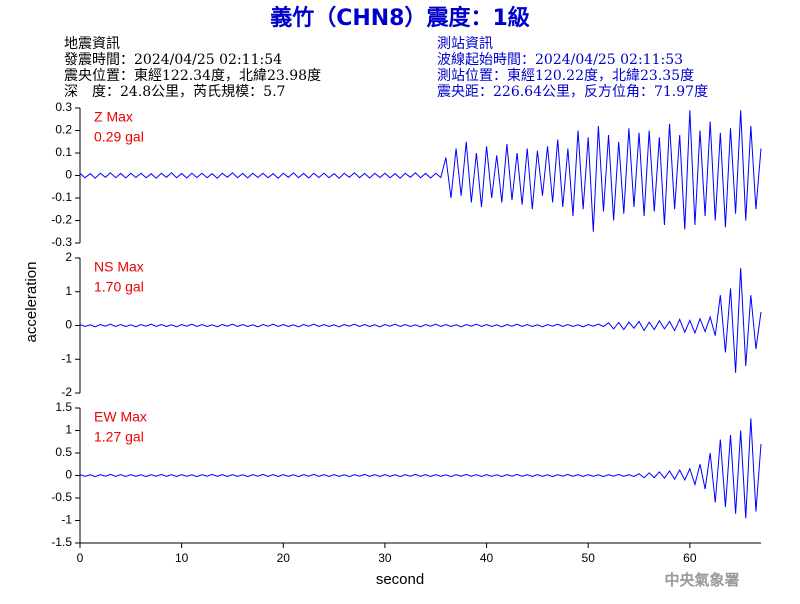 The width and height of the screenshot is (800, 604). Describe the element at coordinates (182, 558) in the screenshot. I see `x-tick-label: 10` at that location.